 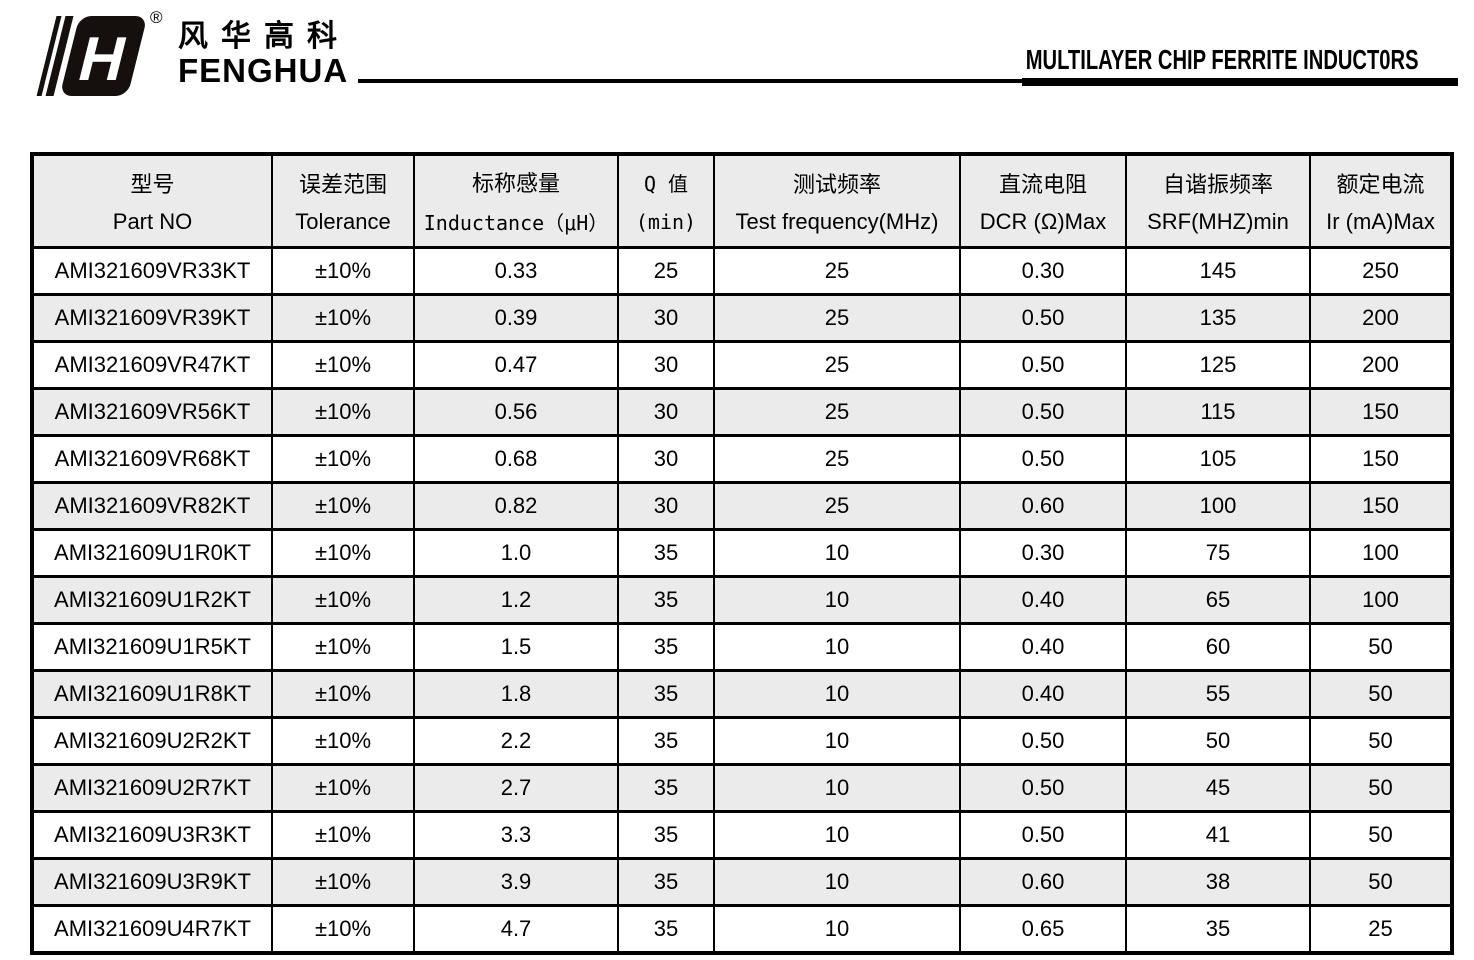 What do you see at coordinates (152, 694) in the screenshot?
I see `part-no-cell: AMI321609U1R8KT` at bounding box center [152, 694].